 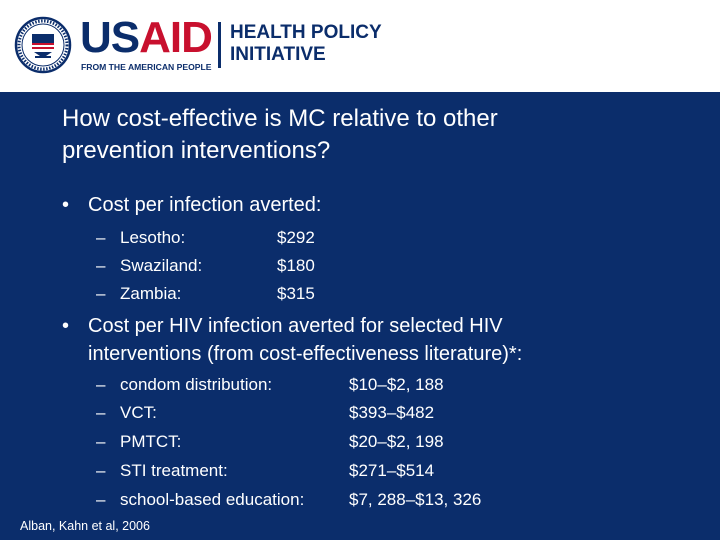 What do you see at coordinates (96, 37) in the screenshot?
I see `logo-letter-u: U` at bounding box center [96, 37].